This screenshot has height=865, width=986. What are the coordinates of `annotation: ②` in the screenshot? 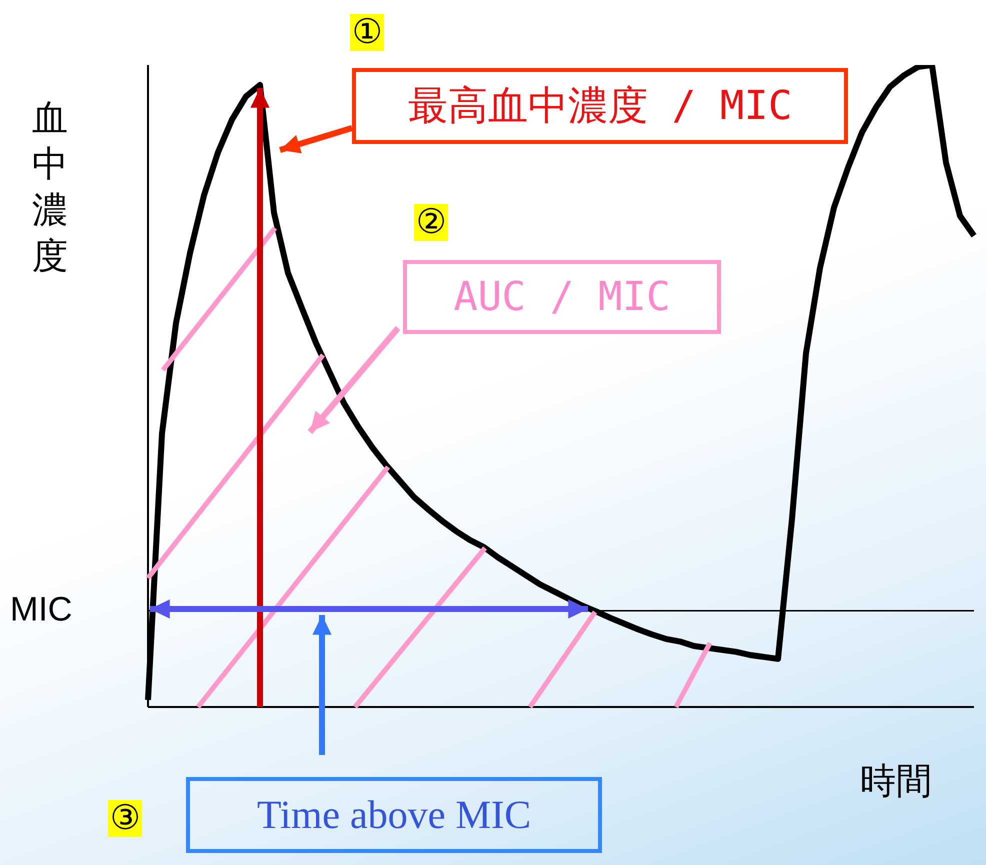 It's located at (431, 222).